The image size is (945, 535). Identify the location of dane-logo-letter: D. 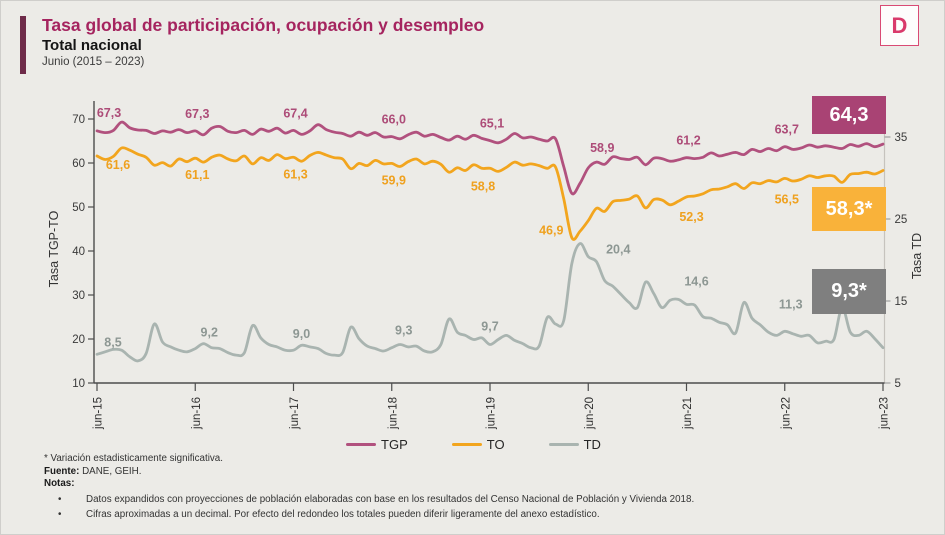
(899, 25).